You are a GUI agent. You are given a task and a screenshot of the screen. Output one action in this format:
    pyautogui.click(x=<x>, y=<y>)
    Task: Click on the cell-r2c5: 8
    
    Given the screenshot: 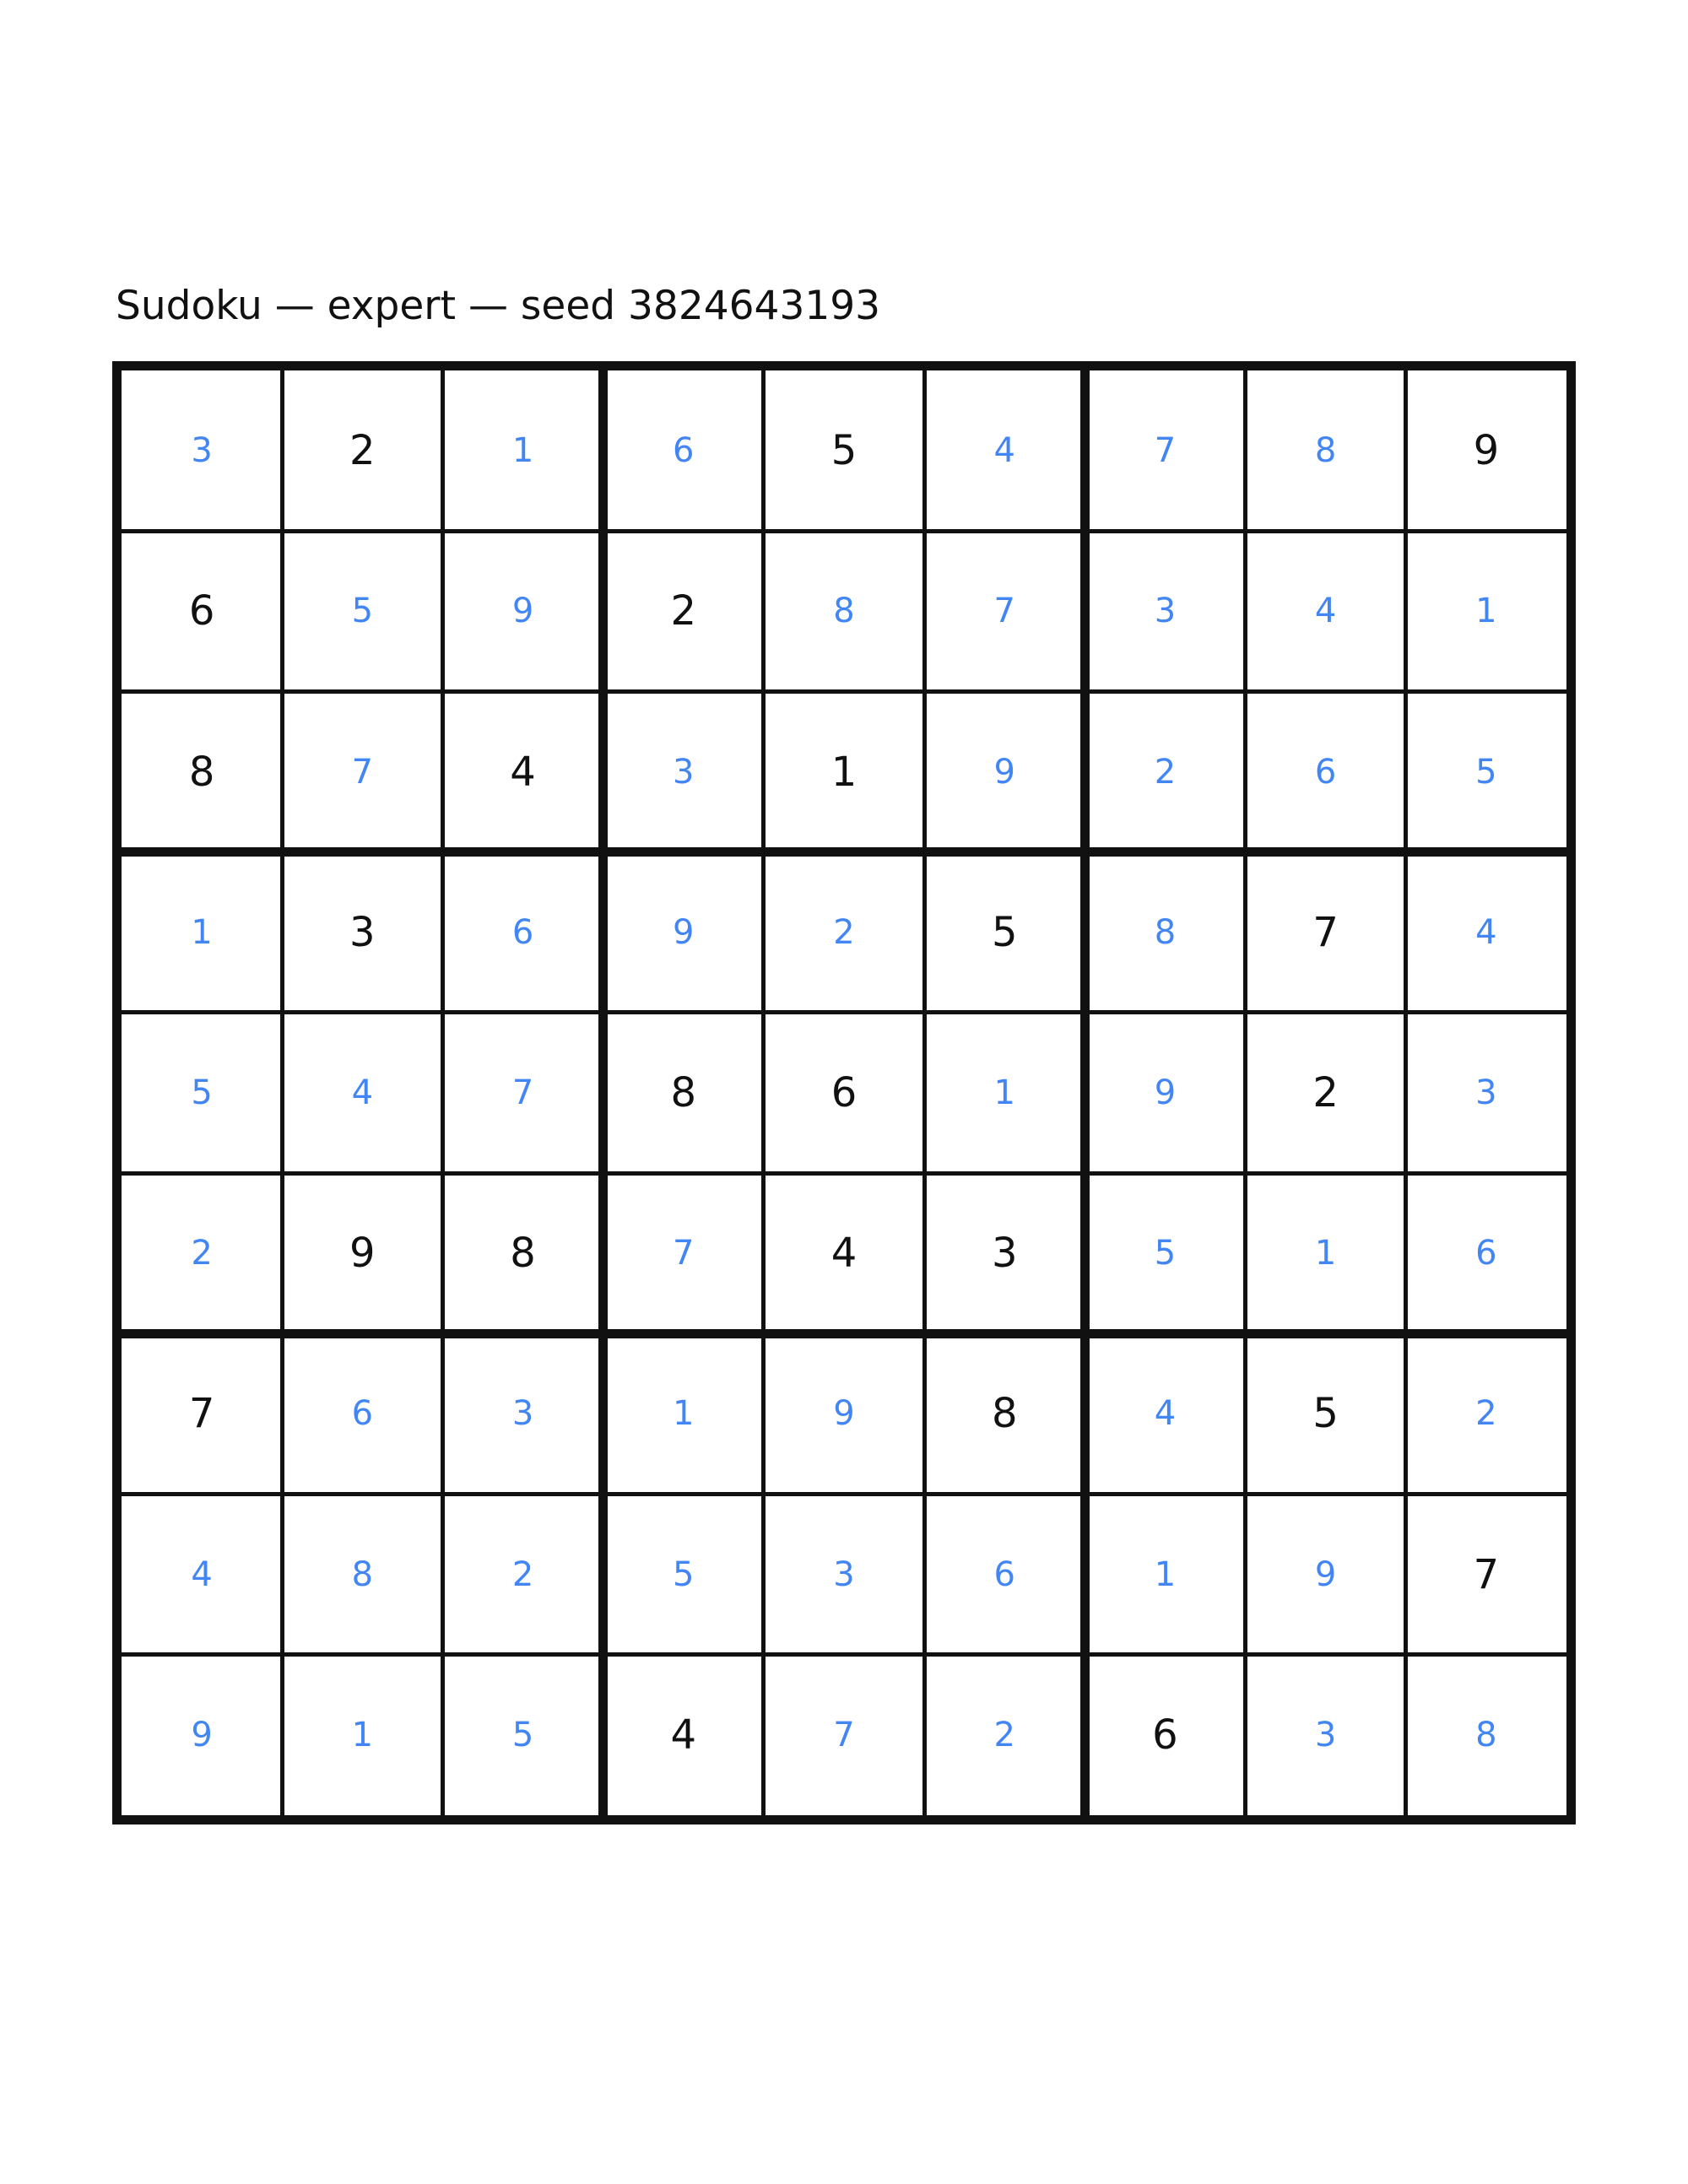 What is the action you would take?
    pyautogui.click(x=844, y=611)
    